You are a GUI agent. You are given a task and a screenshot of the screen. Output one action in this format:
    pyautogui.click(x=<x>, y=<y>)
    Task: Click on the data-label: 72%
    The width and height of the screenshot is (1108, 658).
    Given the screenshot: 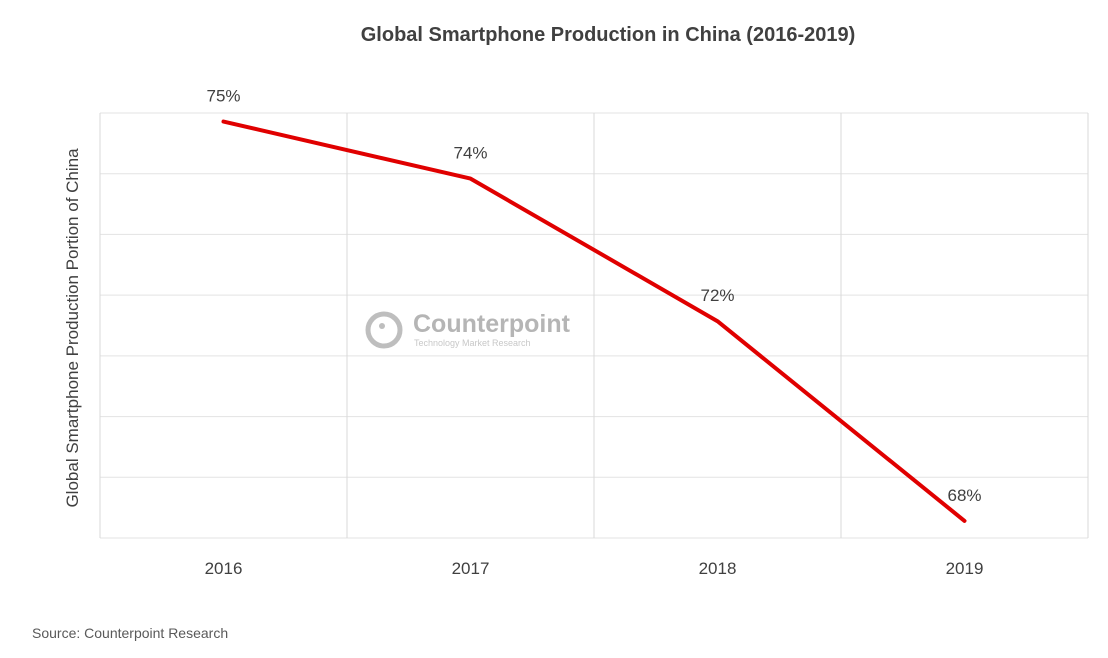 What is the action you would take?
    pyautogui.click(x=717, y=295)
    